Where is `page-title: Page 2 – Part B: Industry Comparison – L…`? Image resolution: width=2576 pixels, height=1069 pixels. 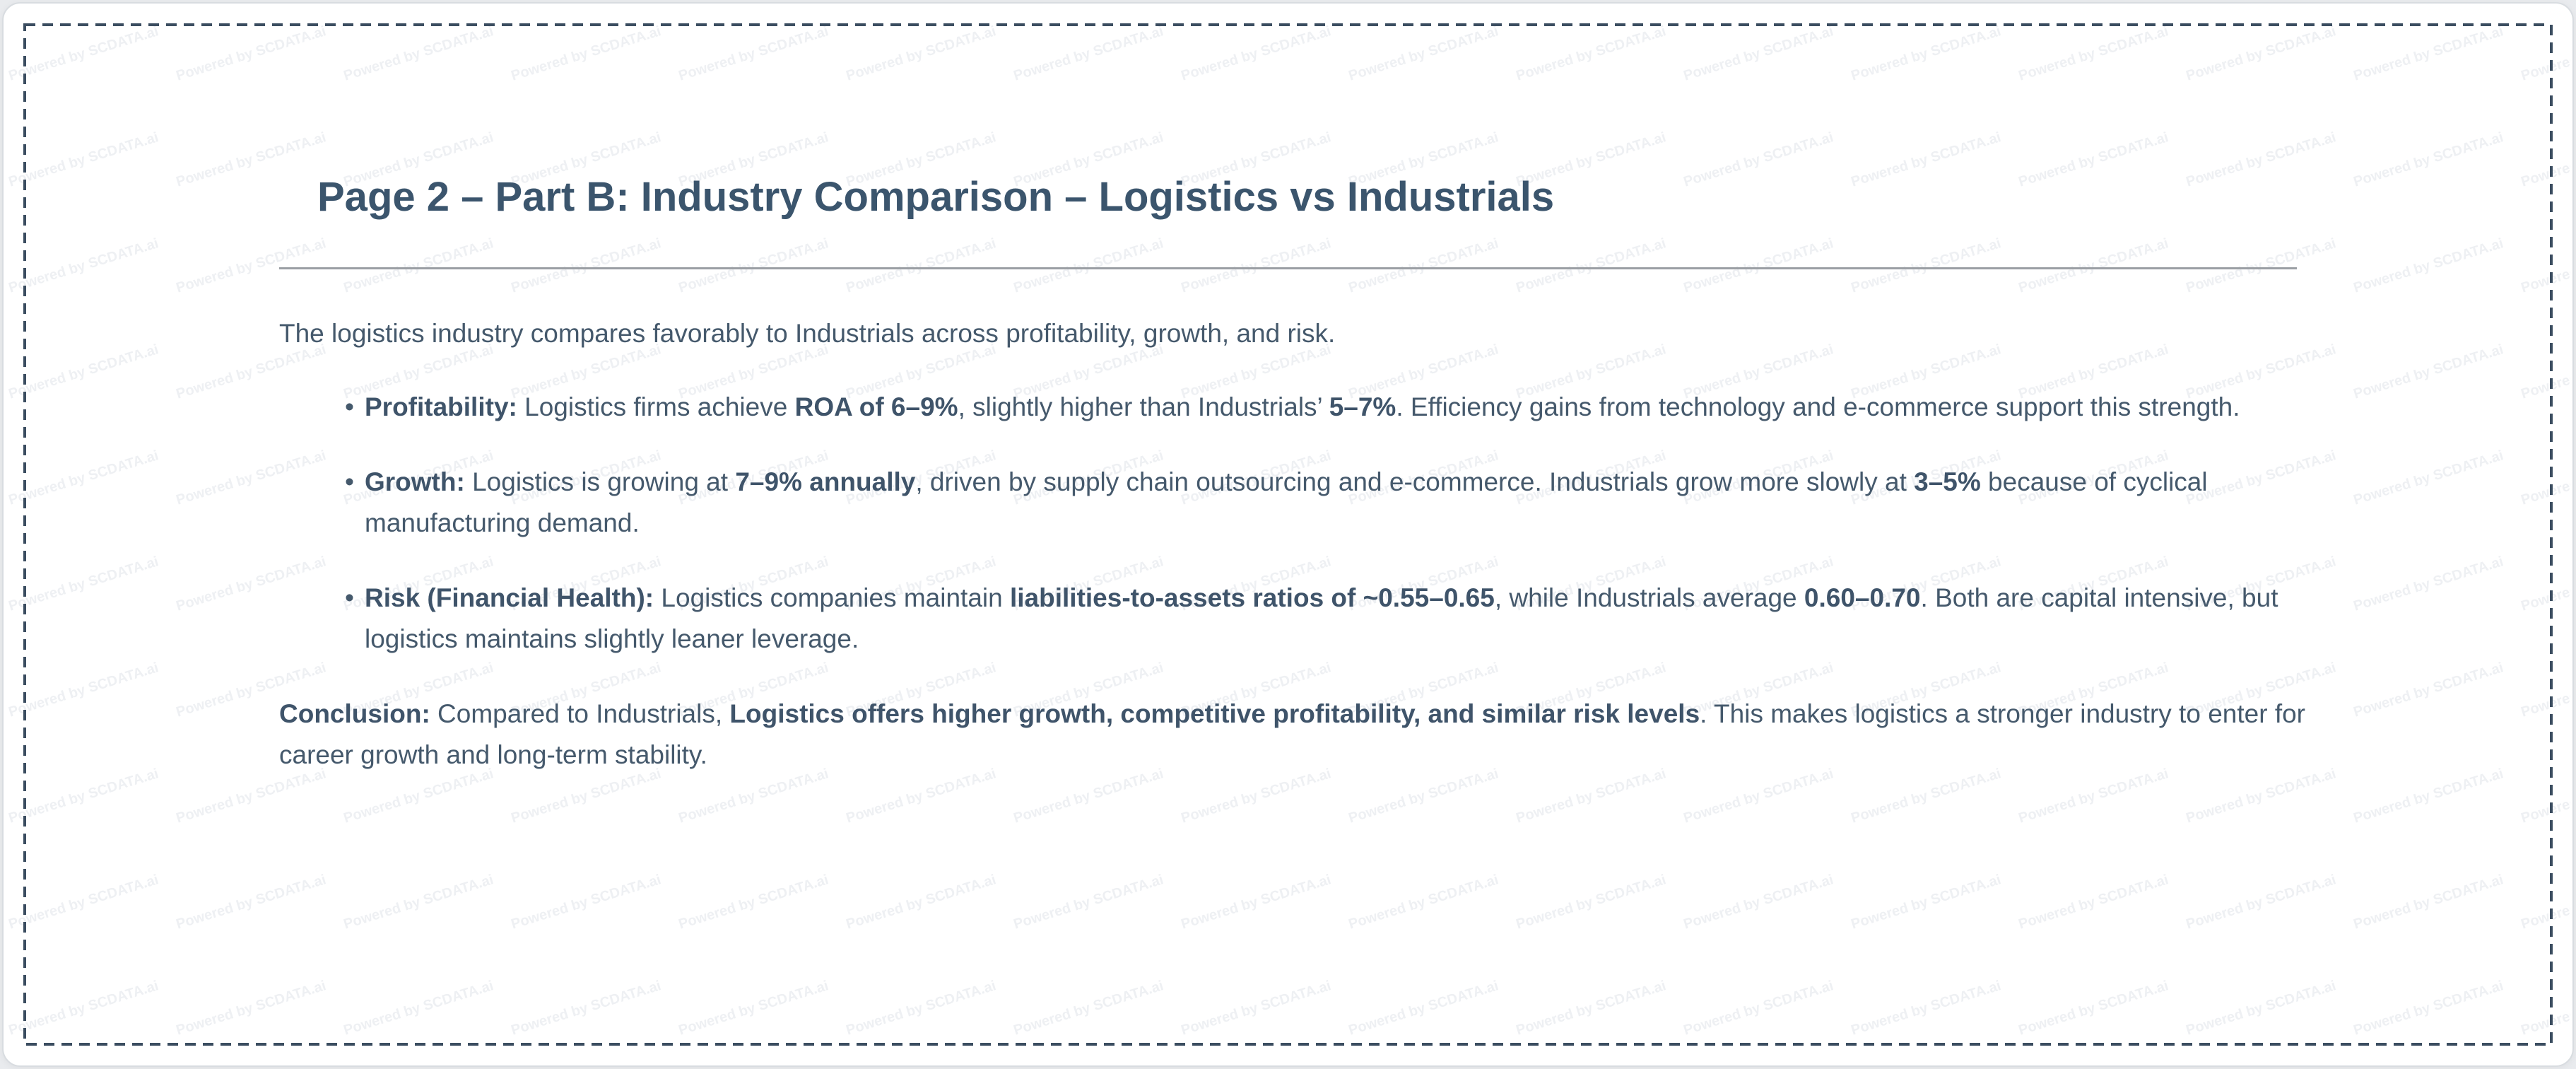
page-title: Page 2 – Part B: Industry Comparison – L… is located at coordinates (936, 197).